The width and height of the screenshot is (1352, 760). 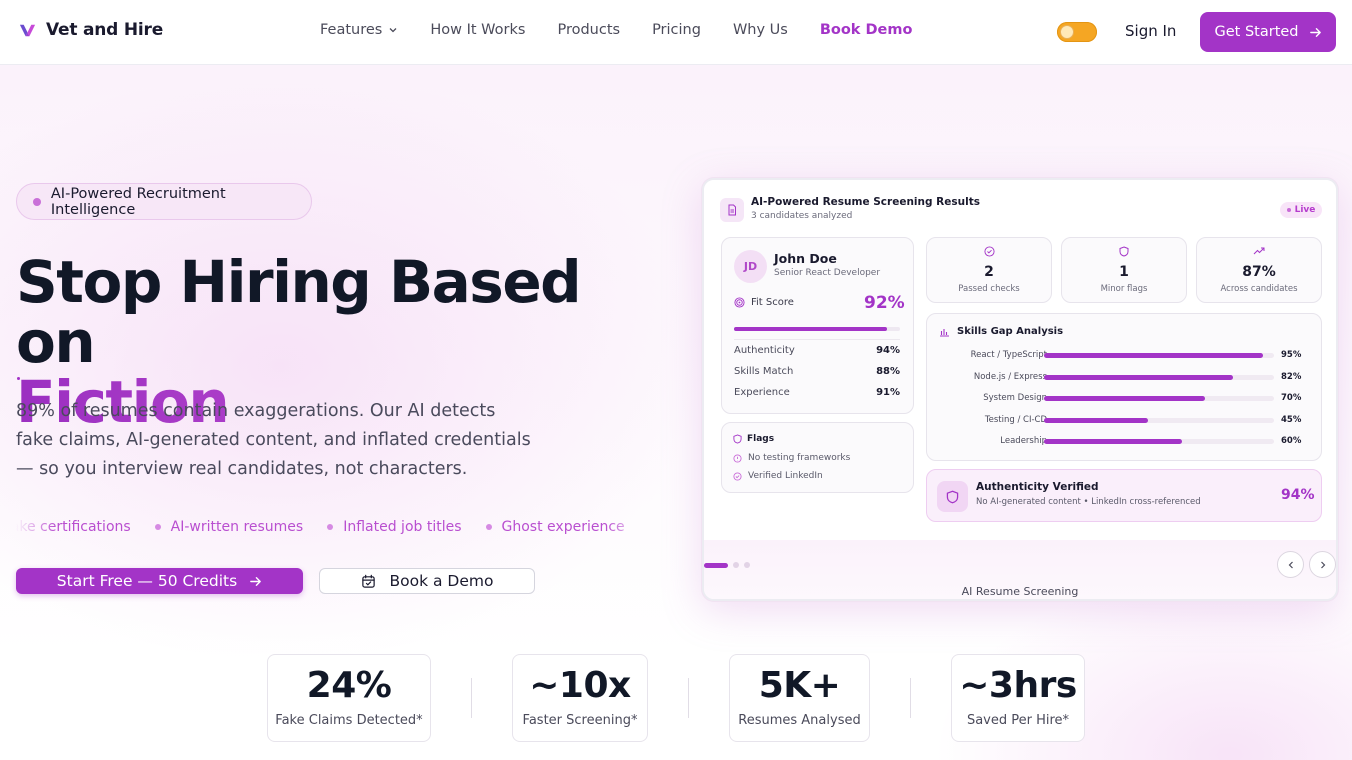 What do you see at coordinates (478, 30) in the screenshot?
I see `nav-how-it-works: How It Works` at bounding box center [478, 30].